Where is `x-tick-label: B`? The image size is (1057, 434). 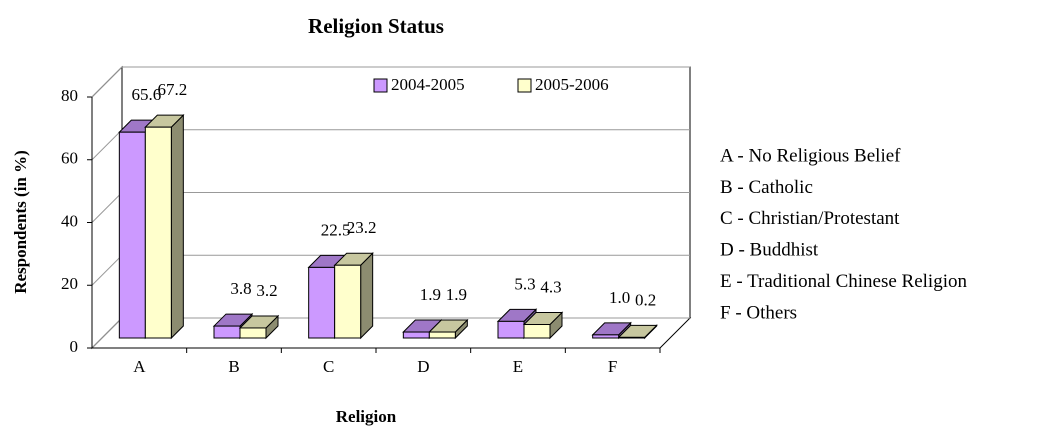
x-tick-label: B is located at coordinates (233, 366).